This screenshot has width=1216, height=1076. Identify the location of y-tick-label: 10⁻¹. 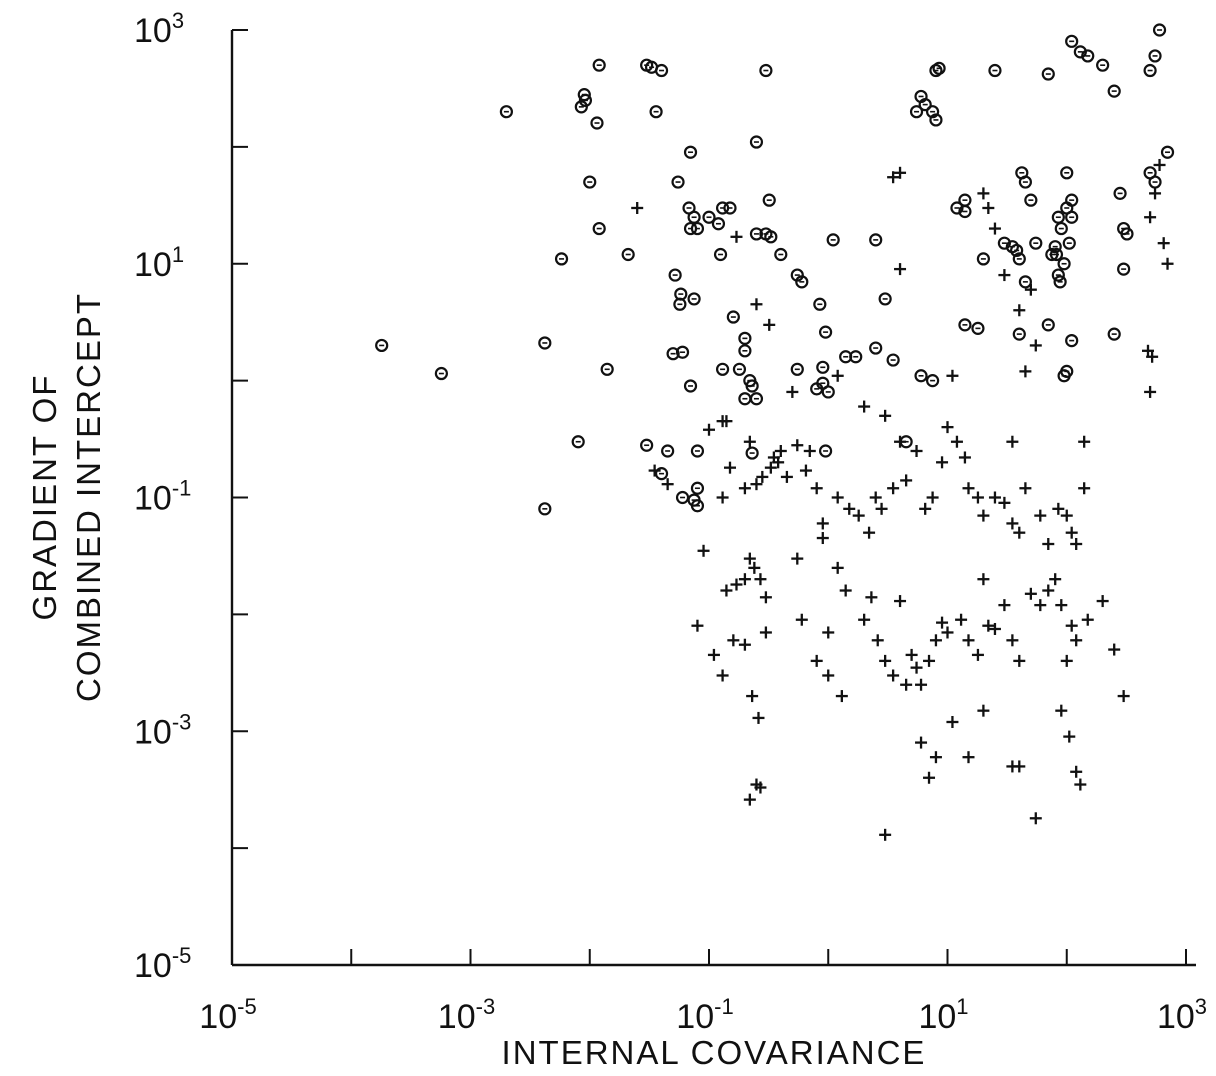
(162, 497).